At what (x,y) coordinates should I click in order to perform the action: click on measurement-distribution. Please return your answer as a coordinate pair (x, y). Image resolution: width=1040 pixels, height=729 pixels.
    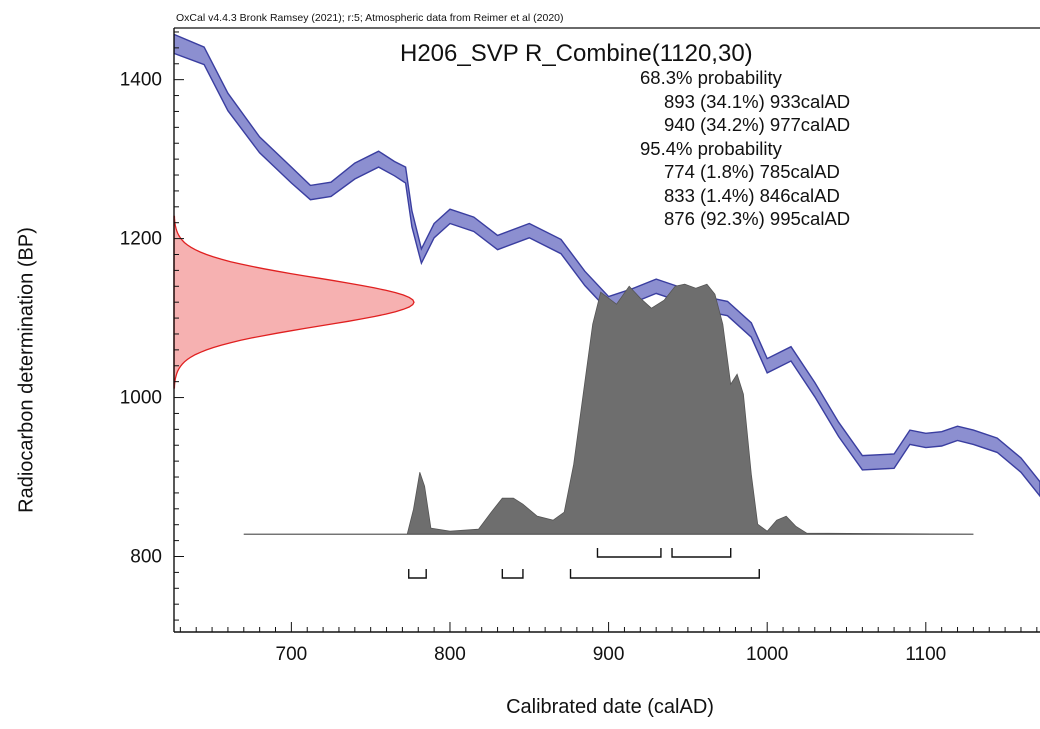
    Looking at the image, I should click on (294, 302).